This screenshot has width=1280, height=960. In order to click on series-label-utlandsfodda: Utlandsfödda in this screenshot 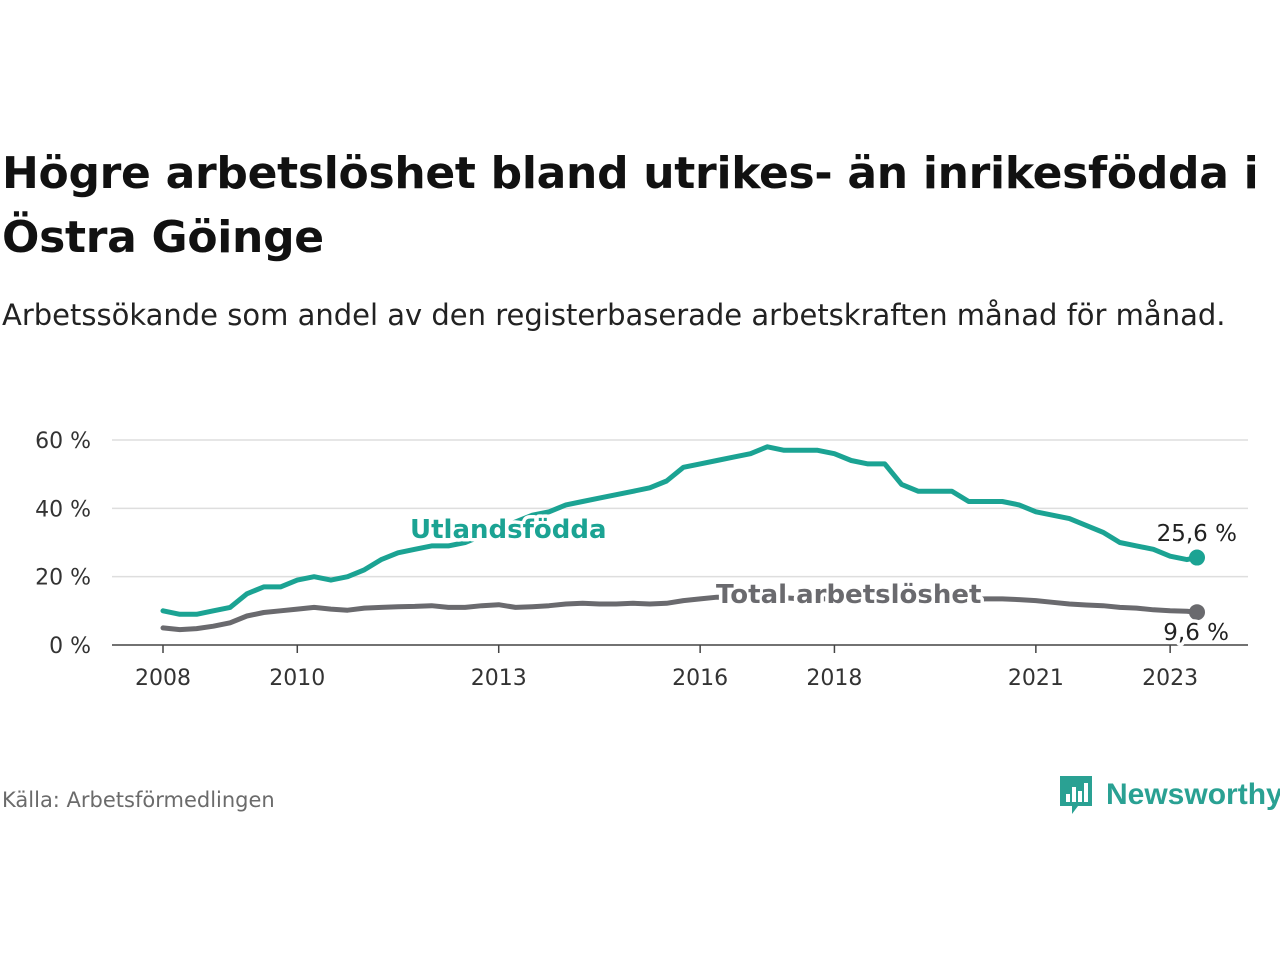, I will do `click(508, 530)`.